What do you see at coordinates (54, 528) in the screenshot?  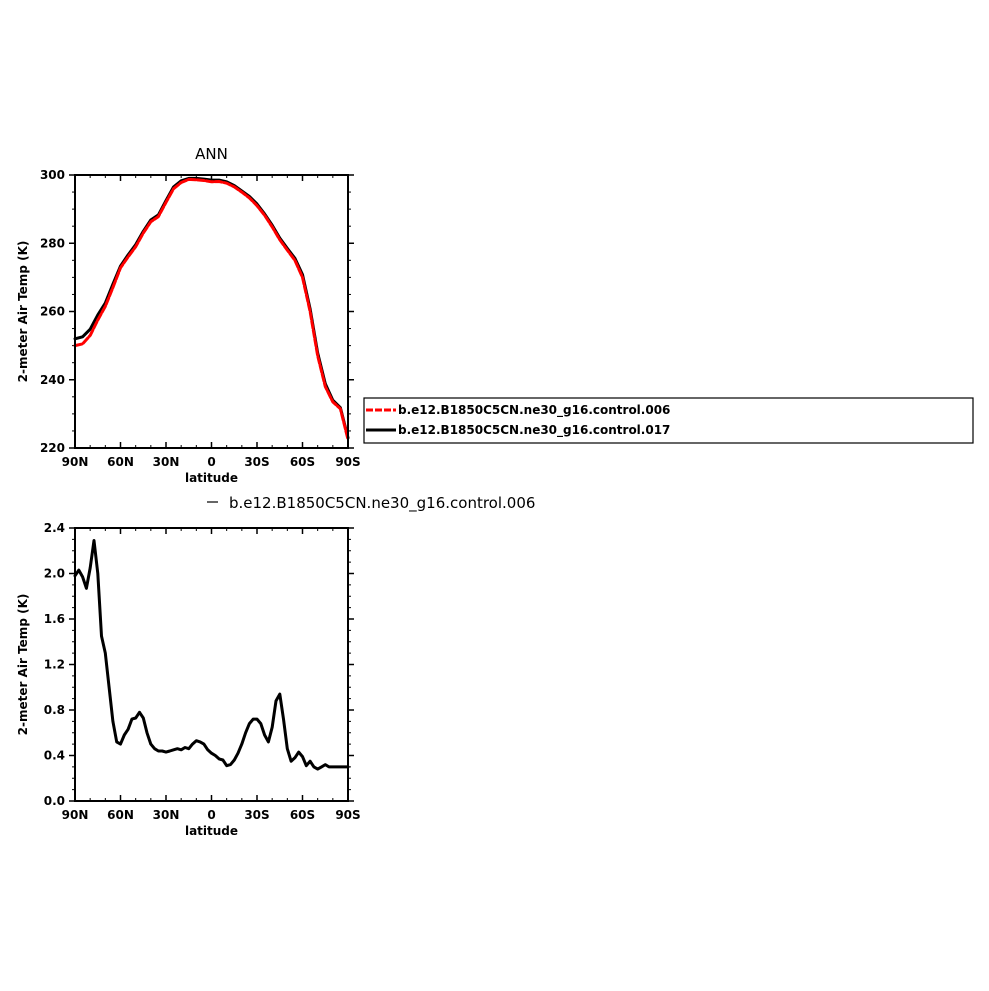 I see `y-tick-label: 2.4` at bounding box center [54, 528].